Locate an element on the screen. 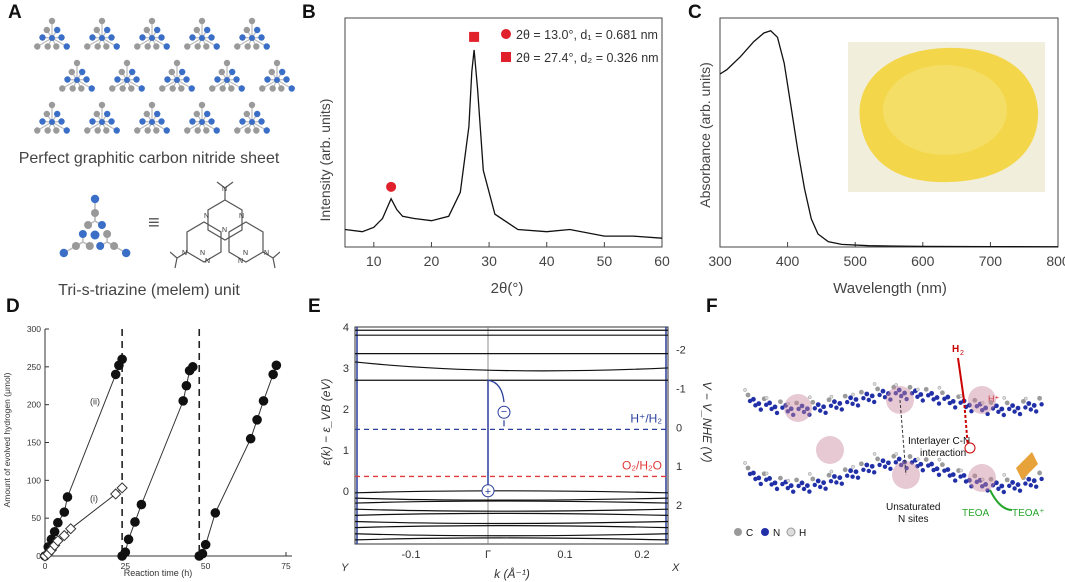 The image size is (1065, 582). active-site-highlight is located at coordinates (798, 408).